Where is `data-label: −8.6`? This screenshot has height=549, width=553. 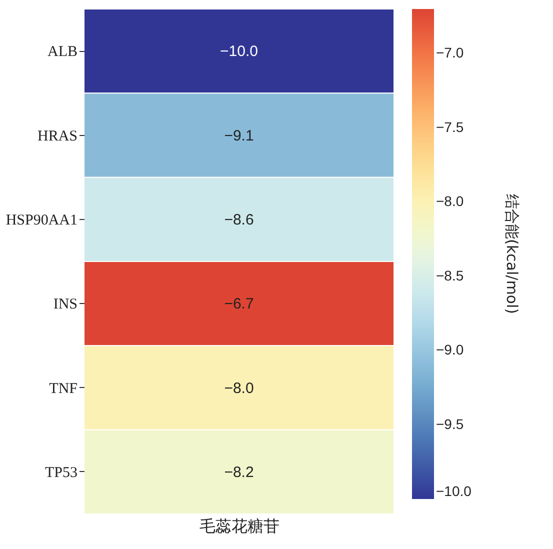
data-label: −8.6 is located at coordinates (239, 219).